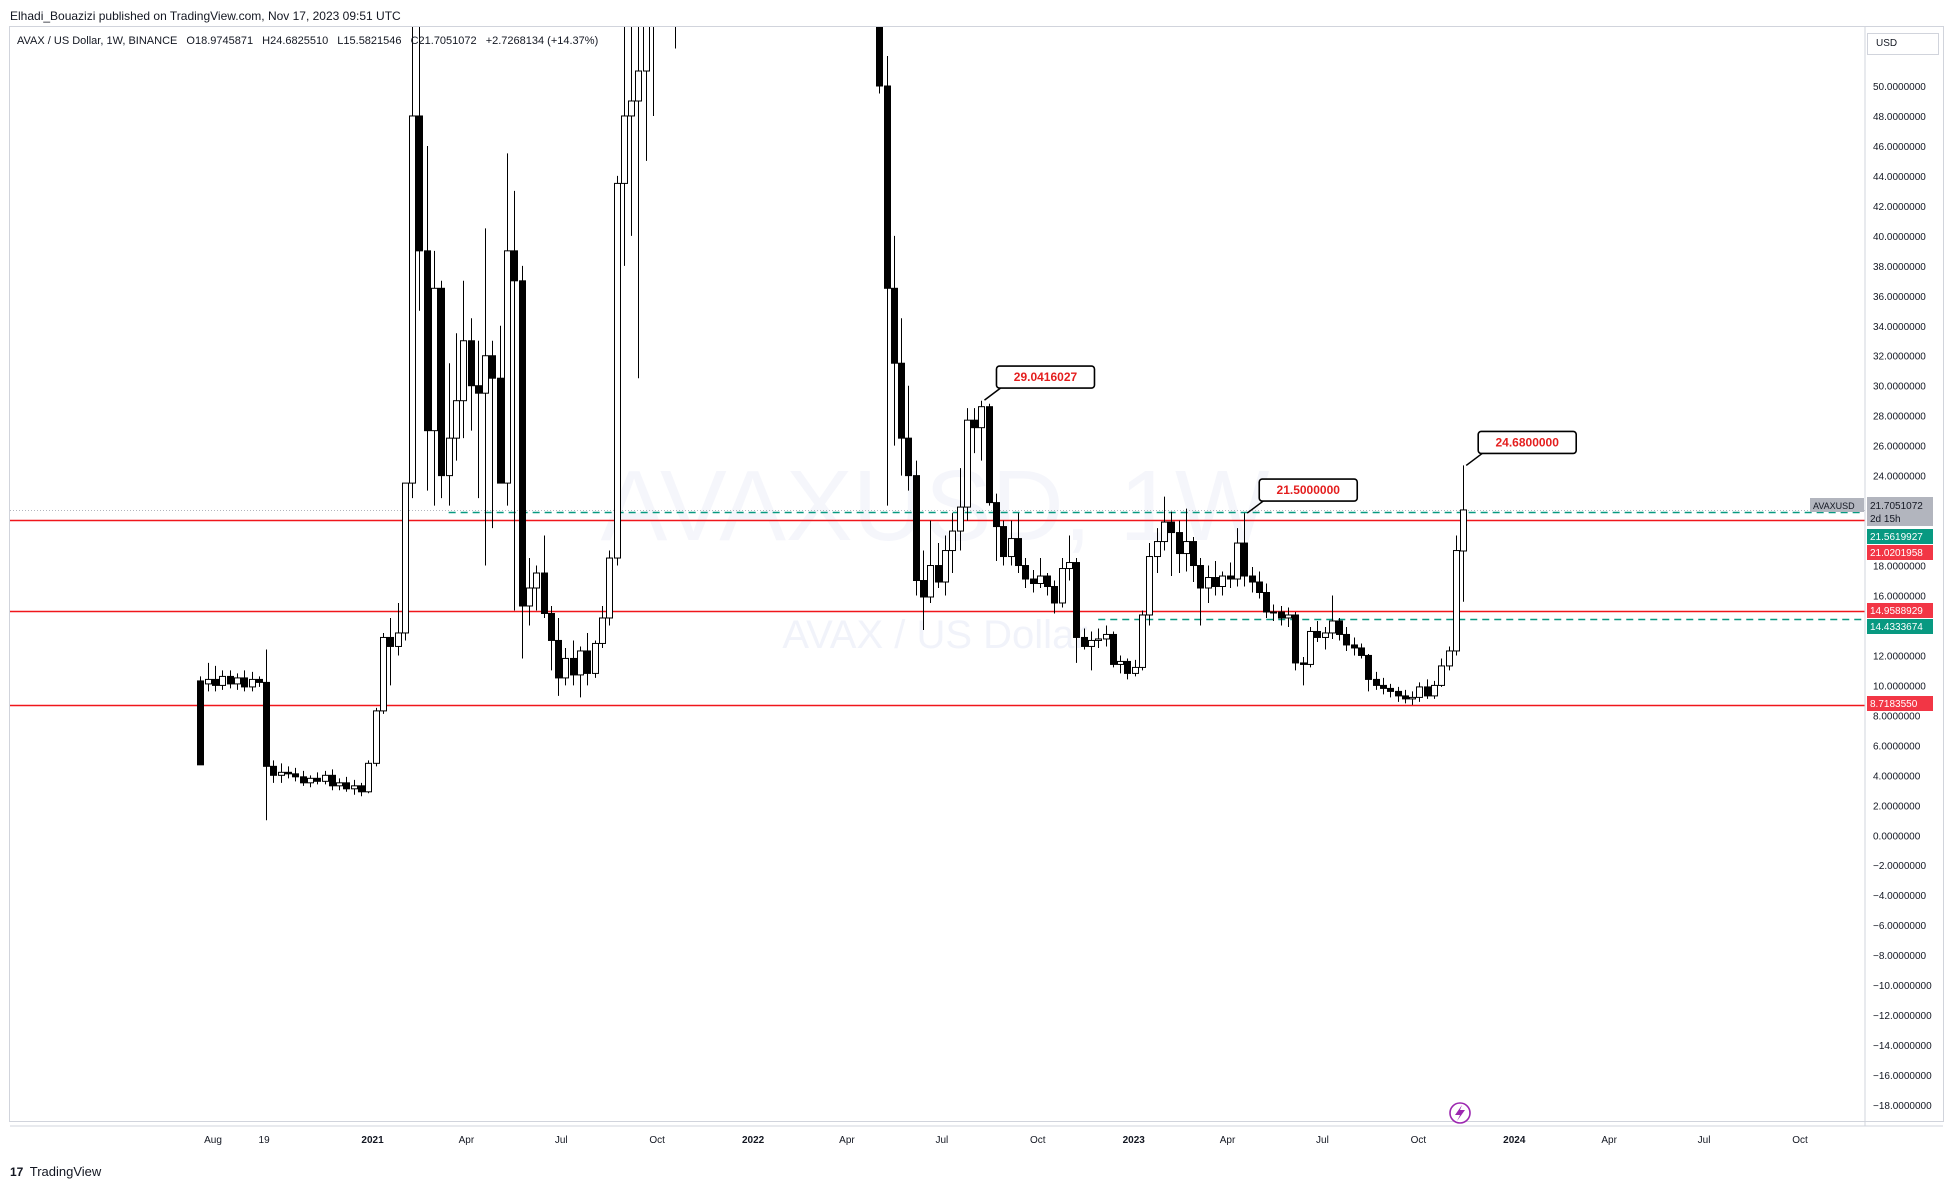 Image resolution: width=1952 pixels, height=1189 pixels. What do you see at coordinates (561, 1140) in the screenshot?
I see `time-tick-label: Jul` at bounding box center [561, 1140].